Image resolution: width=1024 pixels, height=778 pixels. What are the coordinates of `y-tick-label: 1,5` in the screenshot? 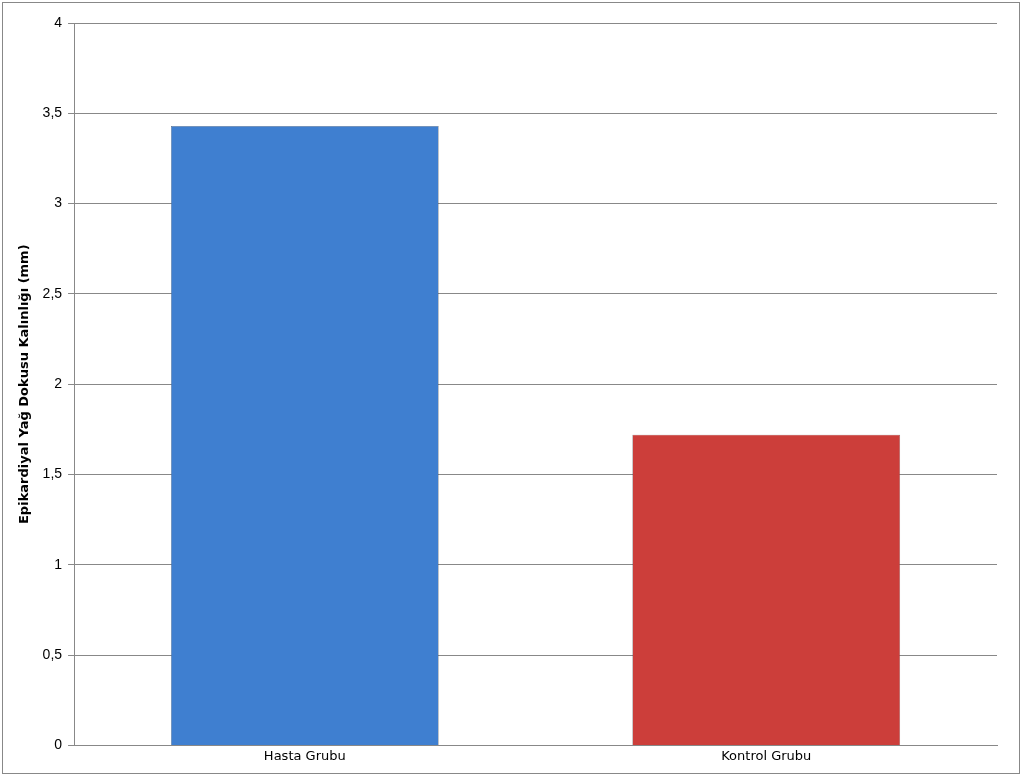 It's located at (52, 473).